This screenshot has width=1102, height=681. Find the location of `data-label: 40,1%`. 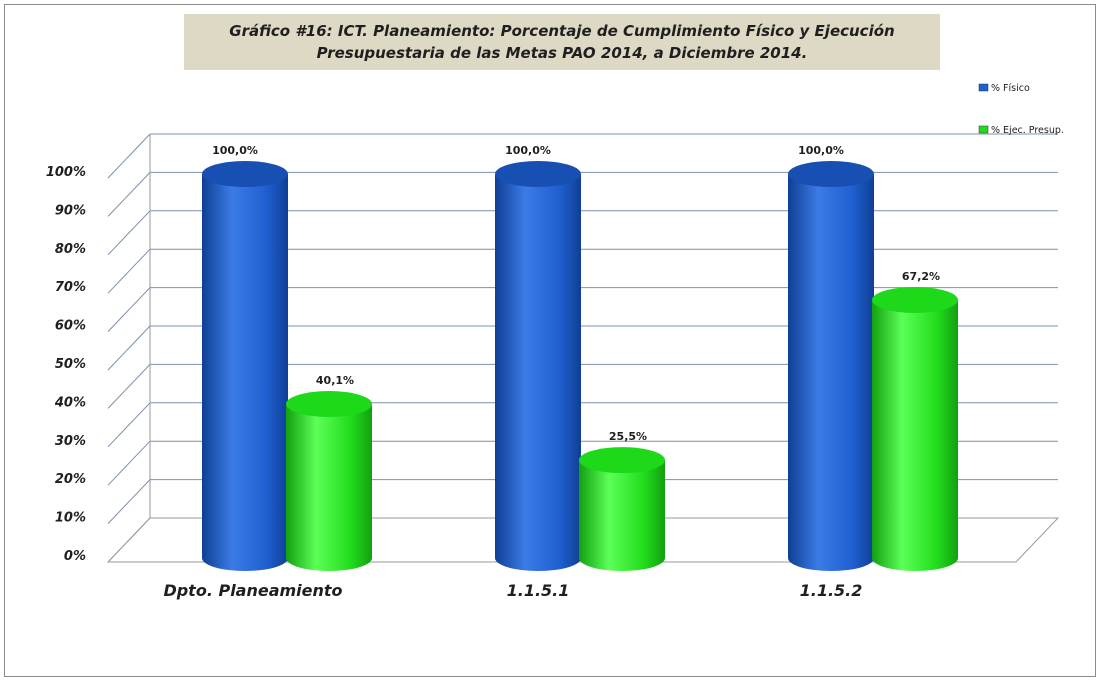

data-label: 40,1% is located at coordinates (335, 380).